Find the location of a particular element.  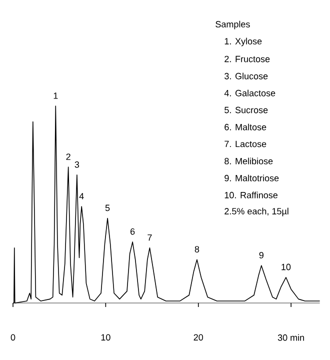

annotation: 10. Raffinose is located at coordinates (251, 195).